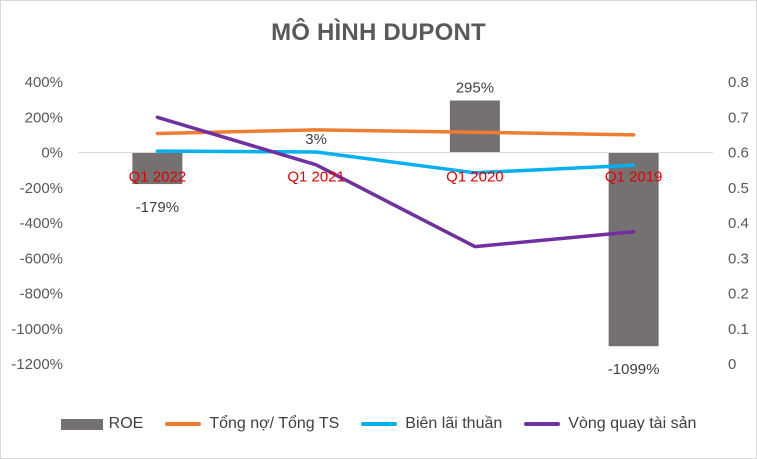  What do you see at coordinates (738, 117) in the screenshot?
I see `y-right-tick-label: 0.7` at bounding box center [738, 117].